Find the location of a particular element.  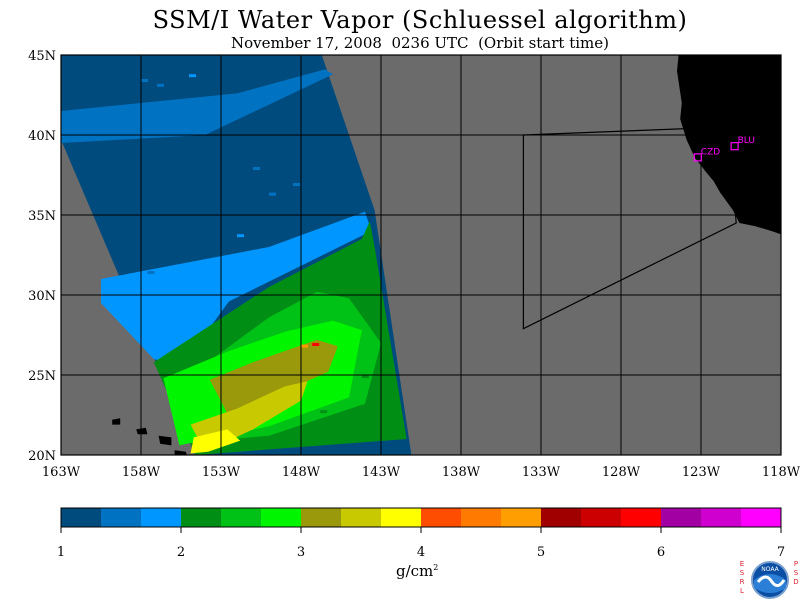

station-blu: BLU is located at coordinates (742, 143).